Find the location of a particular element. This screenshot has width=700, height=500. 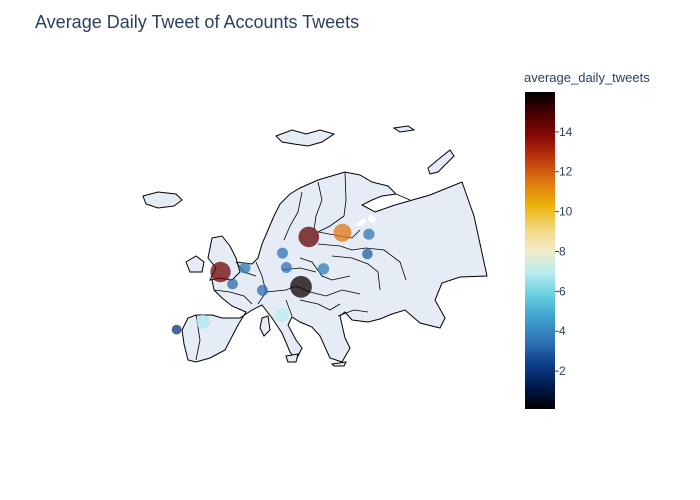

chart-title: Average Daily Tweet of Accounts Tweets is located at coordinates (197, 22).